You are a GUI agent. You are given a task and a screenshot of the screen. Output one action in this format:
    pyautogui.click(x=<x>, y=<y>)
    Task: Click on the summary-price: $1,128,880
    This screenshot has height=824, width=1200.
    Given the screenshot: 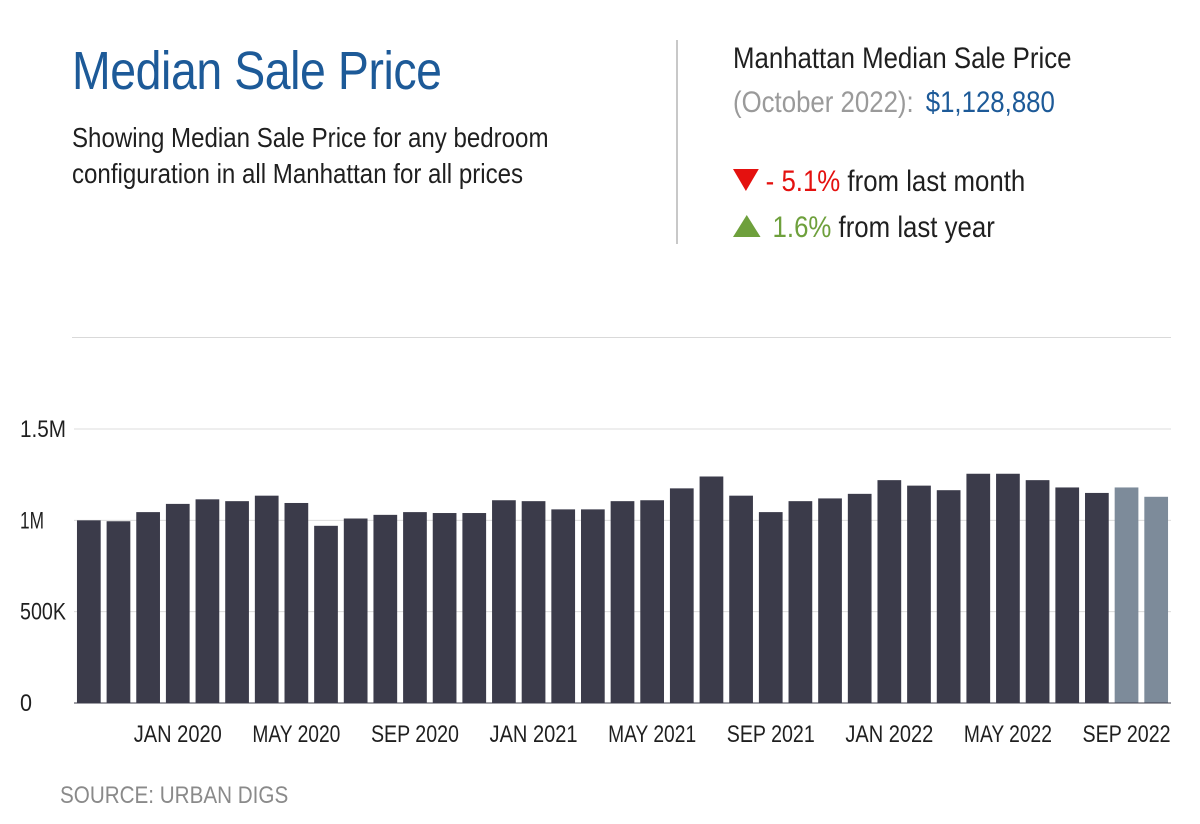 What is the action you would take?
    pyautogui.click(x=990, y=102)
    